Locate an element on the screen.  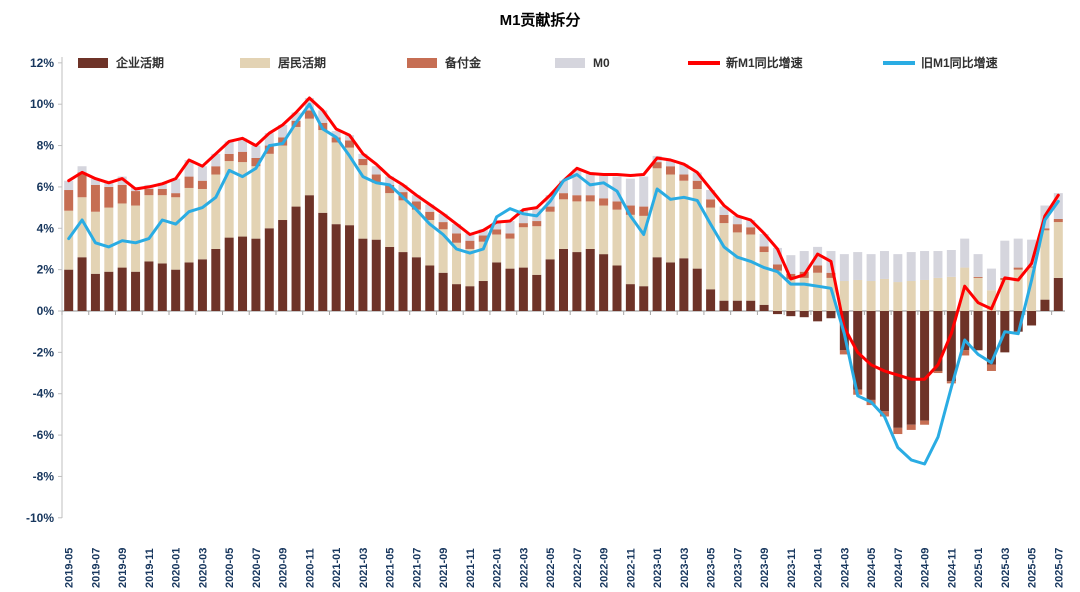
y-tick-label: -6% is located at coordinates (44, 435).